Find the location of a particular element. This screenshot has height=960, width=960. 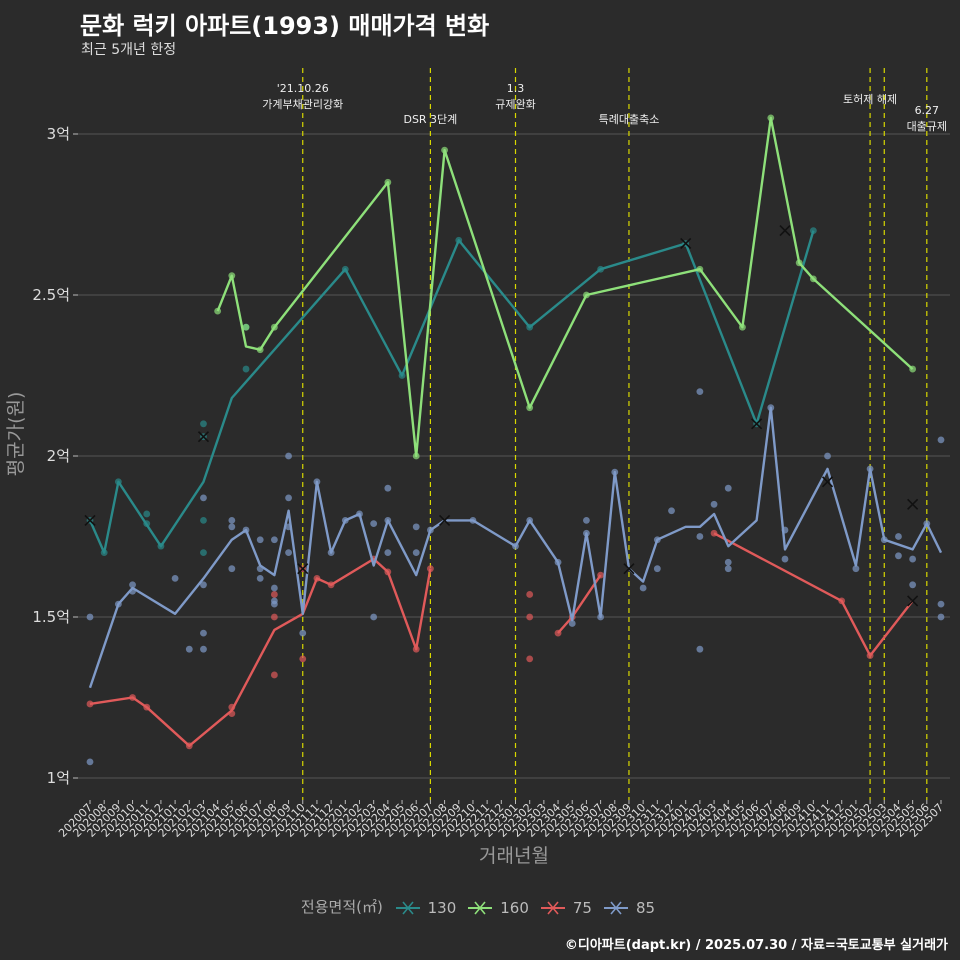

y-axis-title: 평균가(원) is located at coordinates (16, 434).